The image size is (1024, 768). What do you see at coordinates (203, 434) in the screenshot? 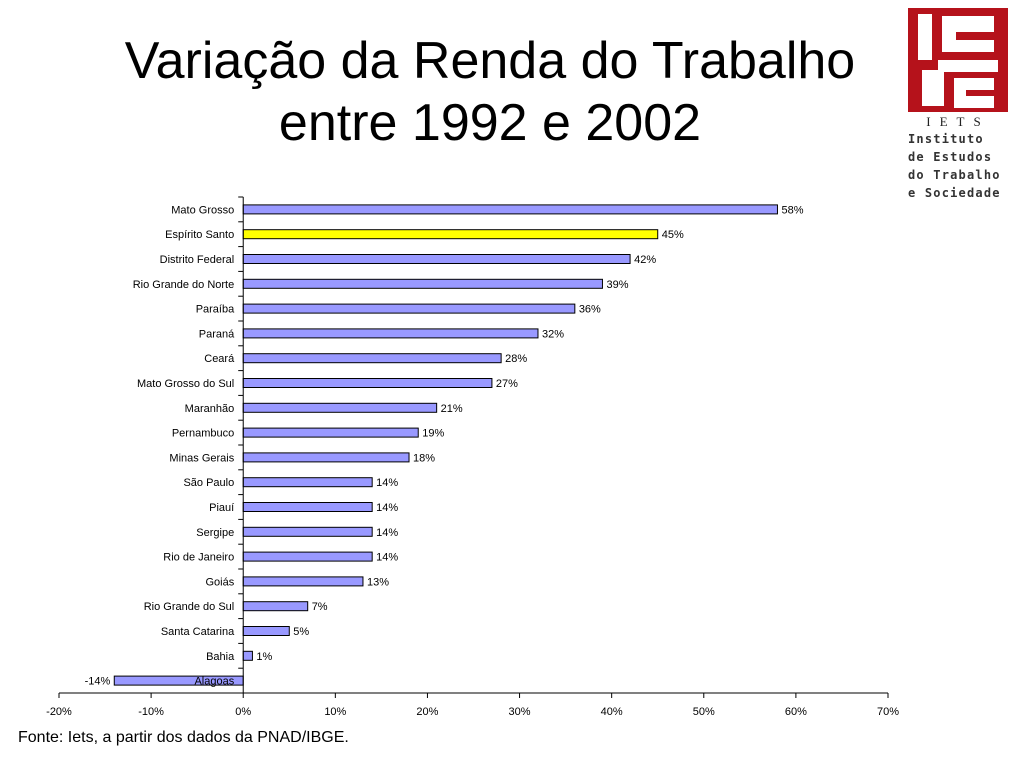
I see `category-label-9: Pernambuco` at bounding box center [203, 434].